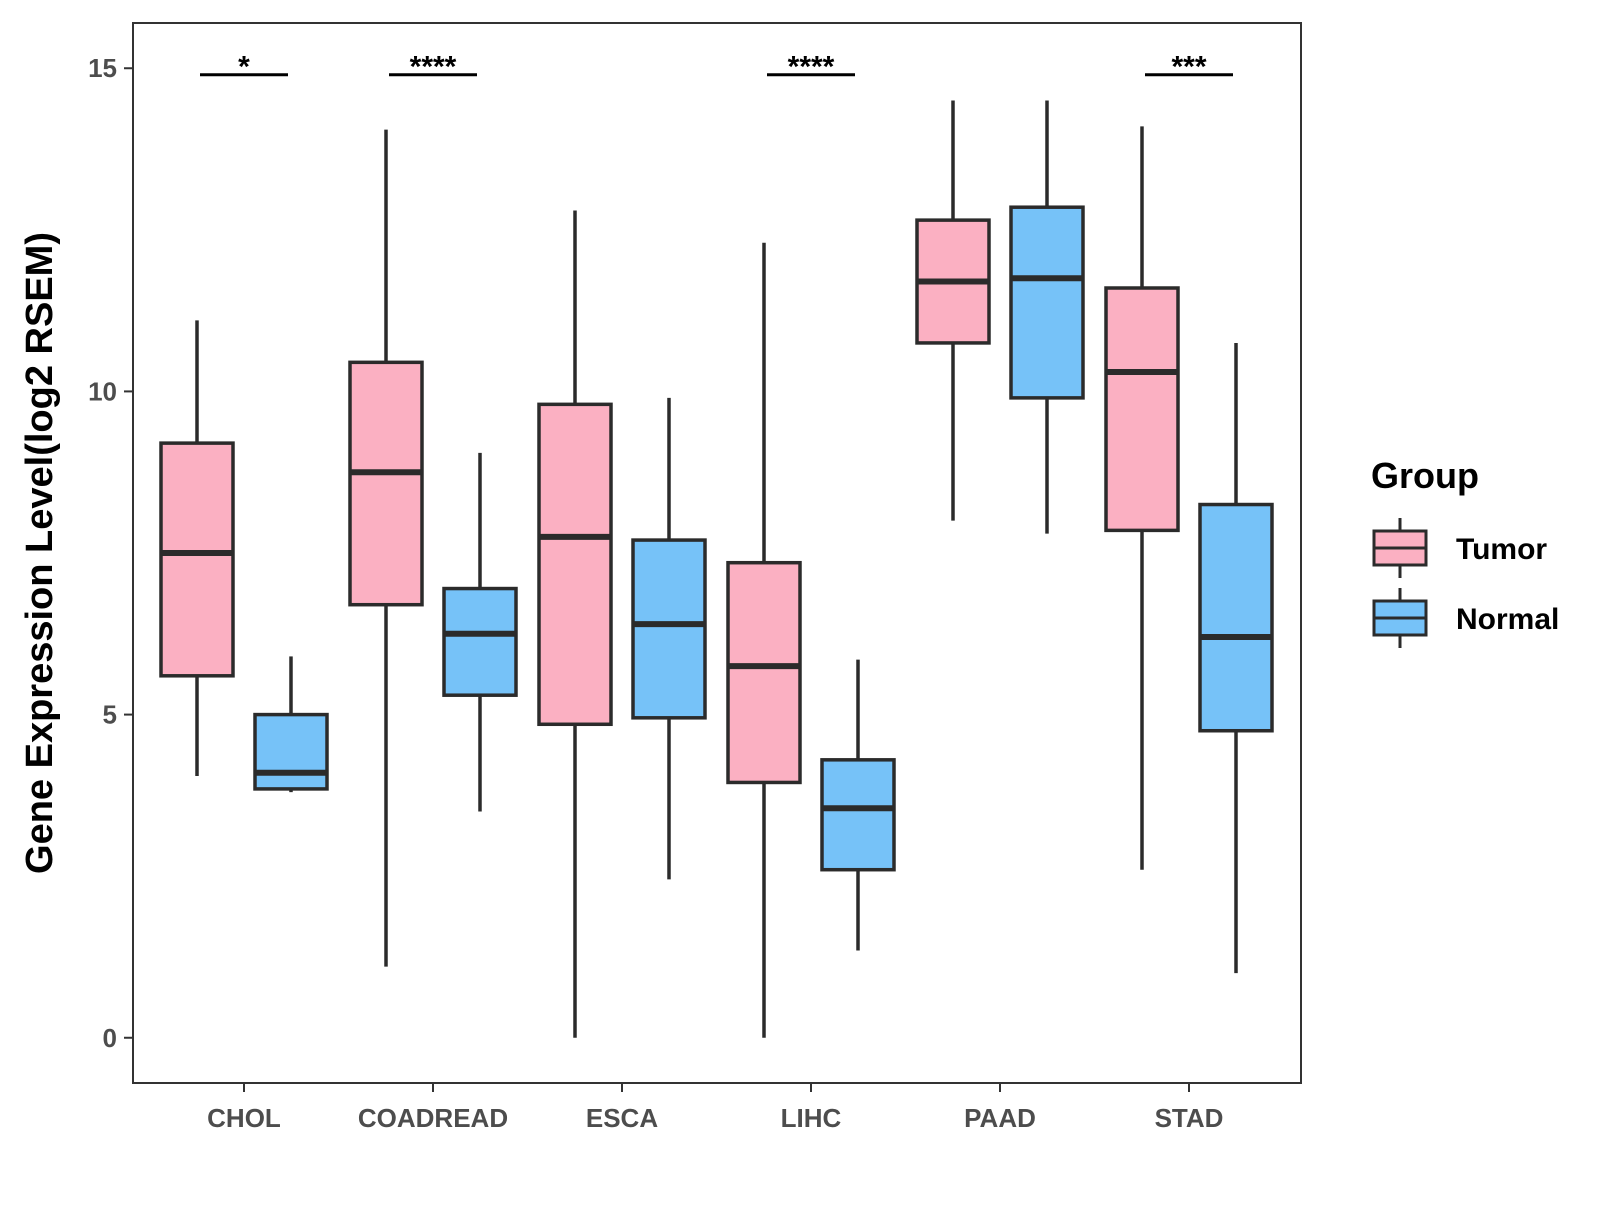 This screenshot has height=1205, width=1600. I want to click on significance-annotations: * **** **** ***, so click(716, 67).